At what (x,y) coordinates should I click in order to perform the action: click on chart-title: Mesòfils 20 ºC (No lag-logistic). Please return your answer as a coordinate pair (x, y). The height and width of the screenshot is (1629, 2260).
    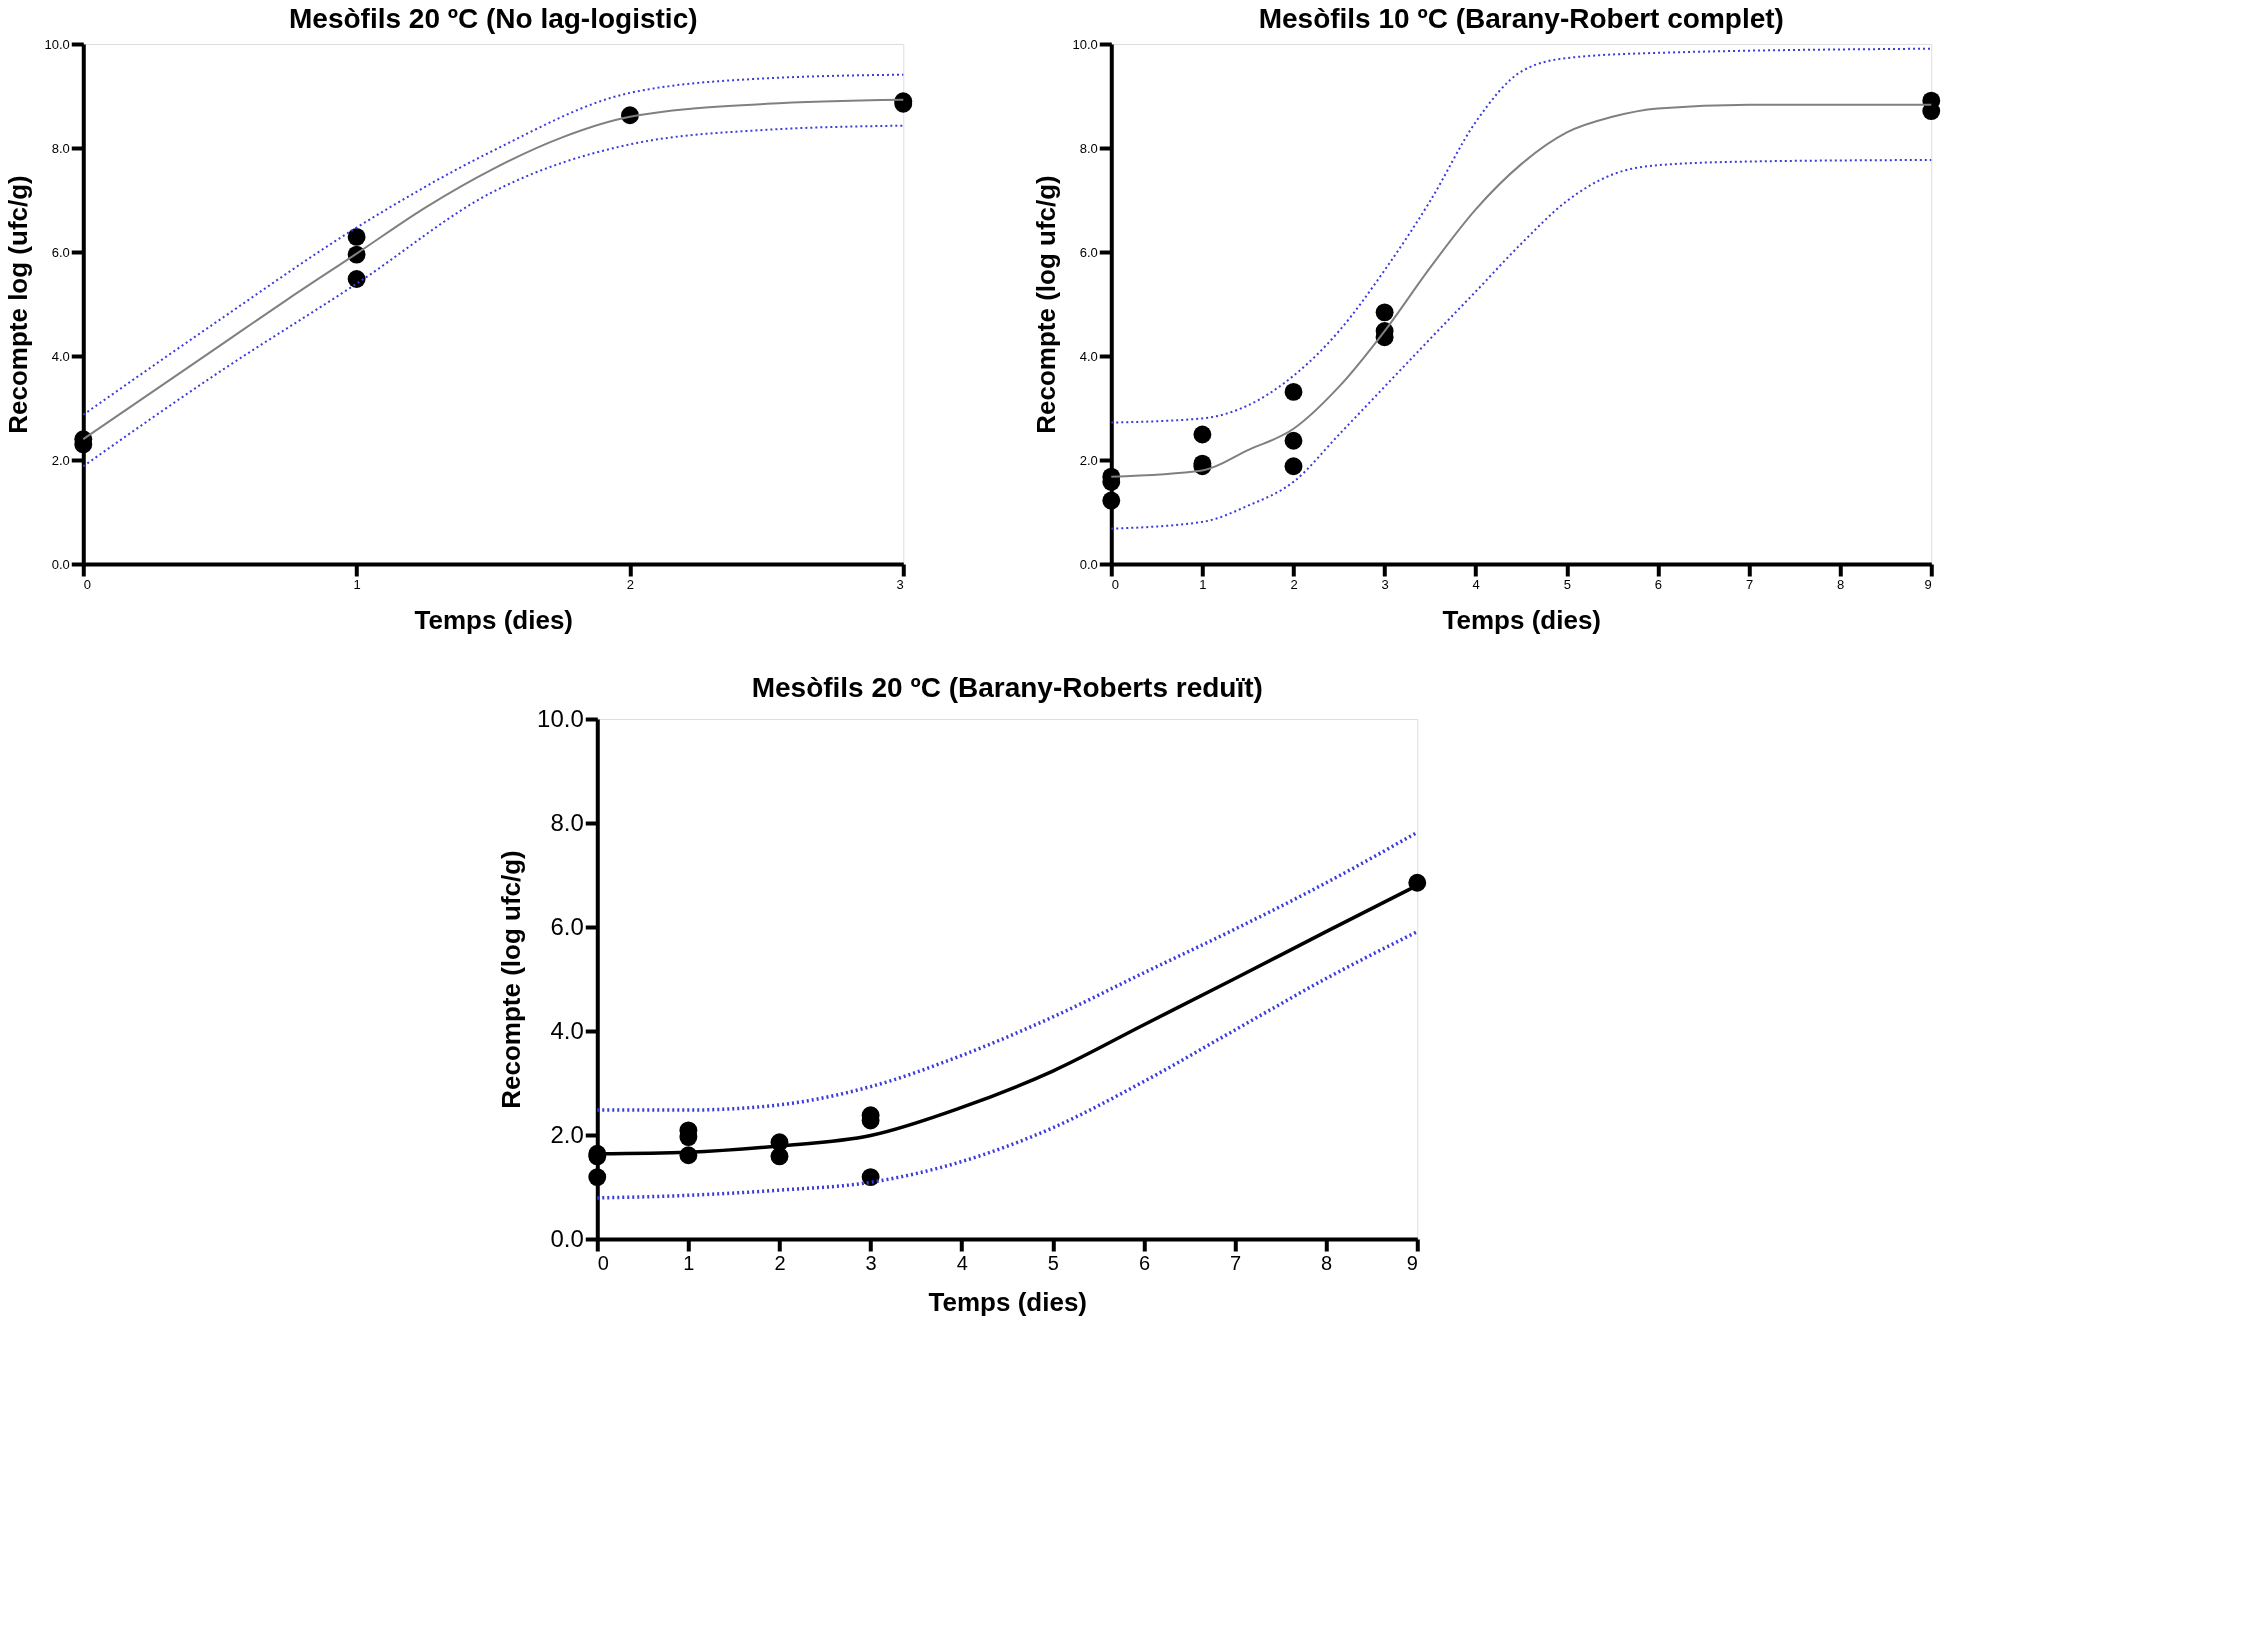
    Looking at the image, I should click on (493, 18).